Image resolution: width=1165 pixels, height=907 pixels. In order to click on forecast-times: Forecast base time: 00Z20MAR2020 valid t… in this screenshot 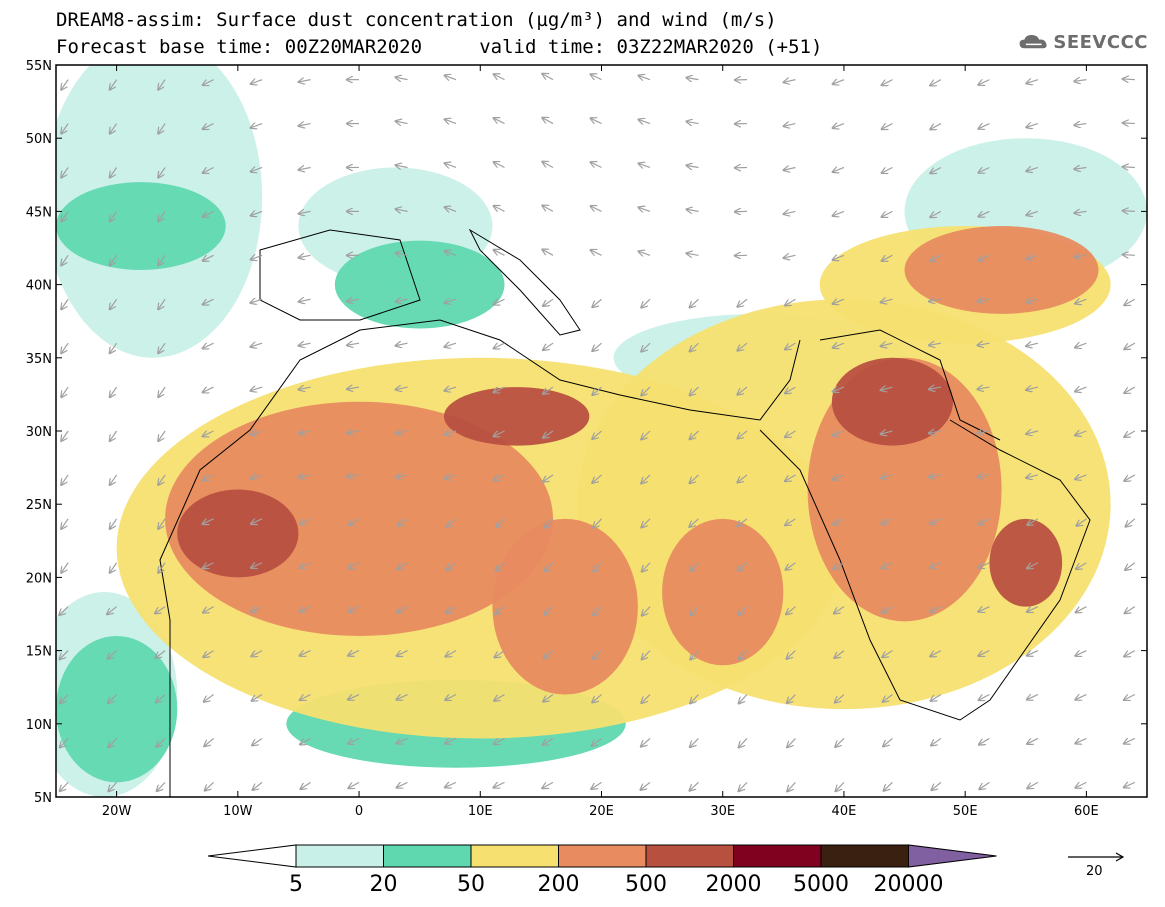, I will do `click(439, 47)`.